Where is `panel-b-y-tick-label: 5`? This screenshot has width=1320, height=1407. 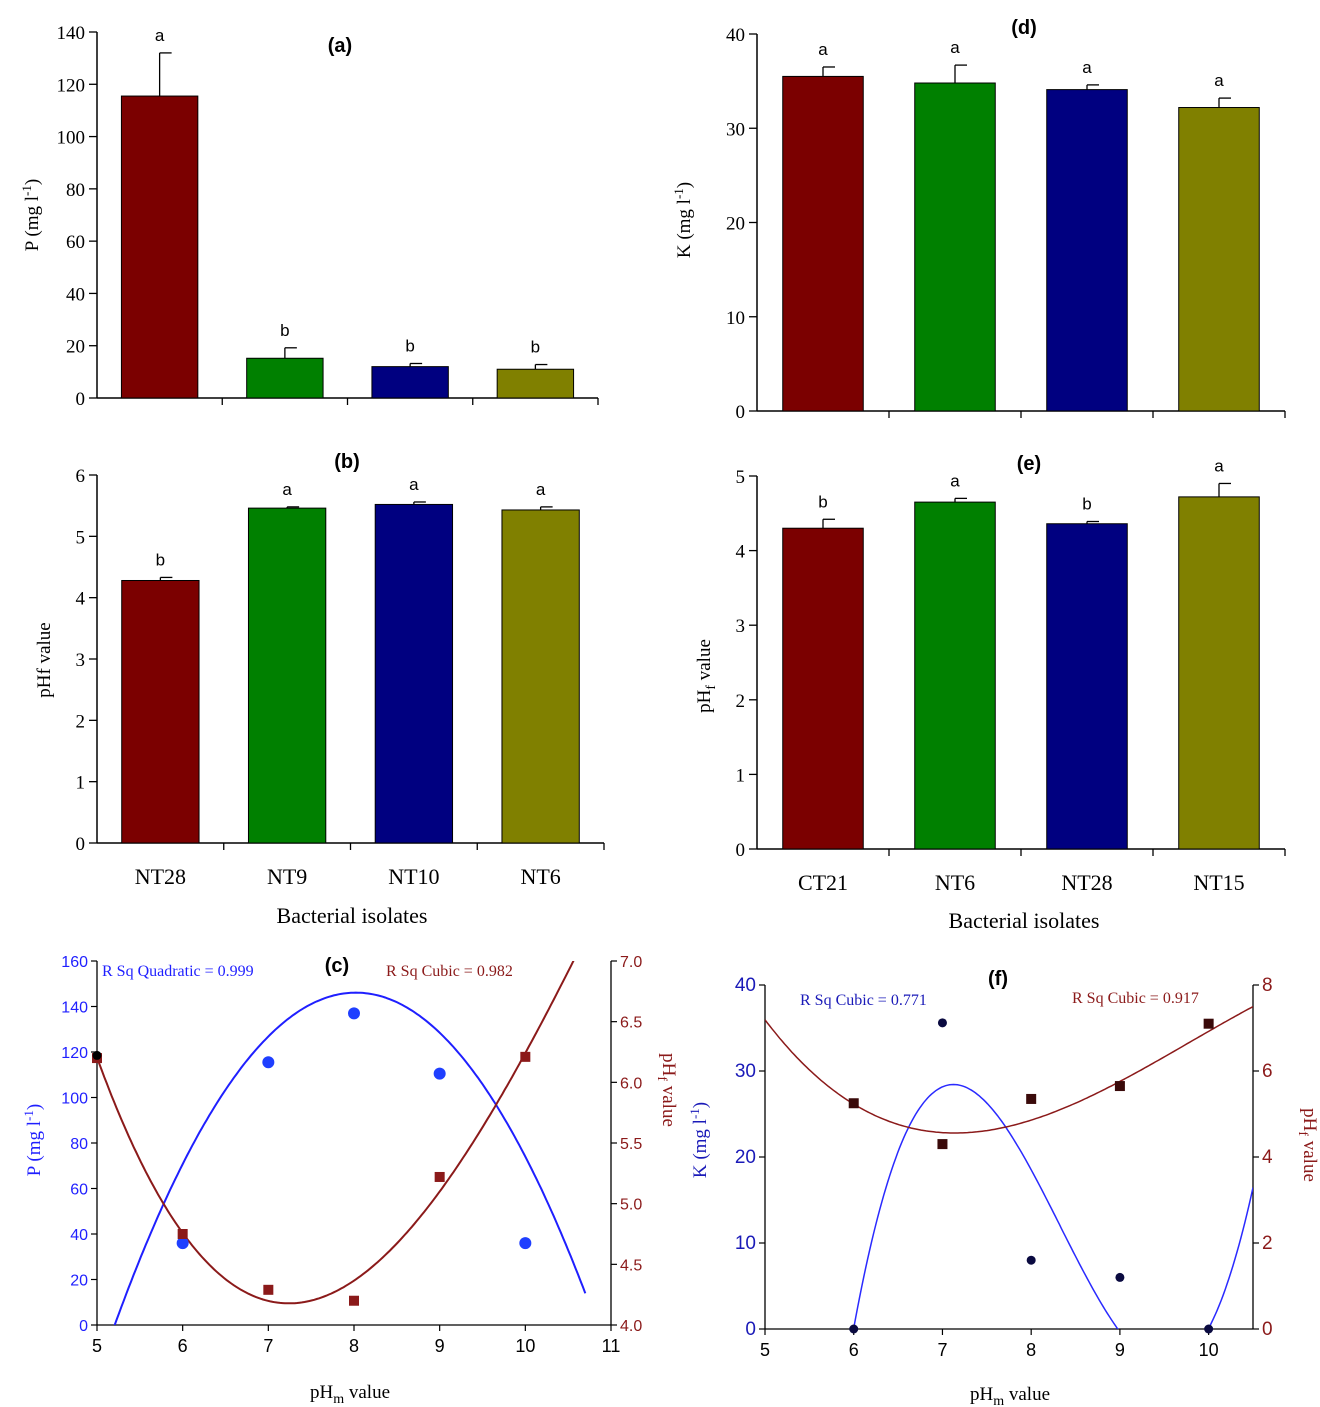 panel-b-y-tick-label: 5 is located at coordinates (81, 537).